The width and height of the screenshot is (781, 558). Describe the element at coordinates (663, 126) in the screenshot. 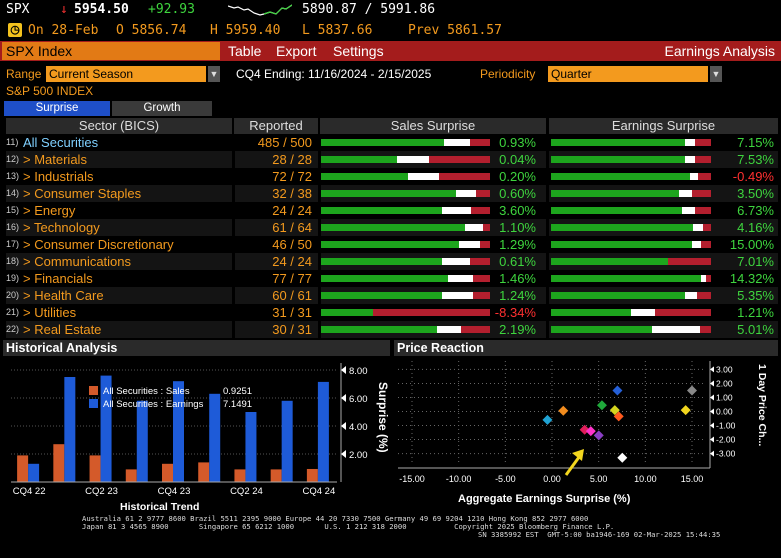

I see `col-earnings-surprise: Earnings Surprise` at that location.